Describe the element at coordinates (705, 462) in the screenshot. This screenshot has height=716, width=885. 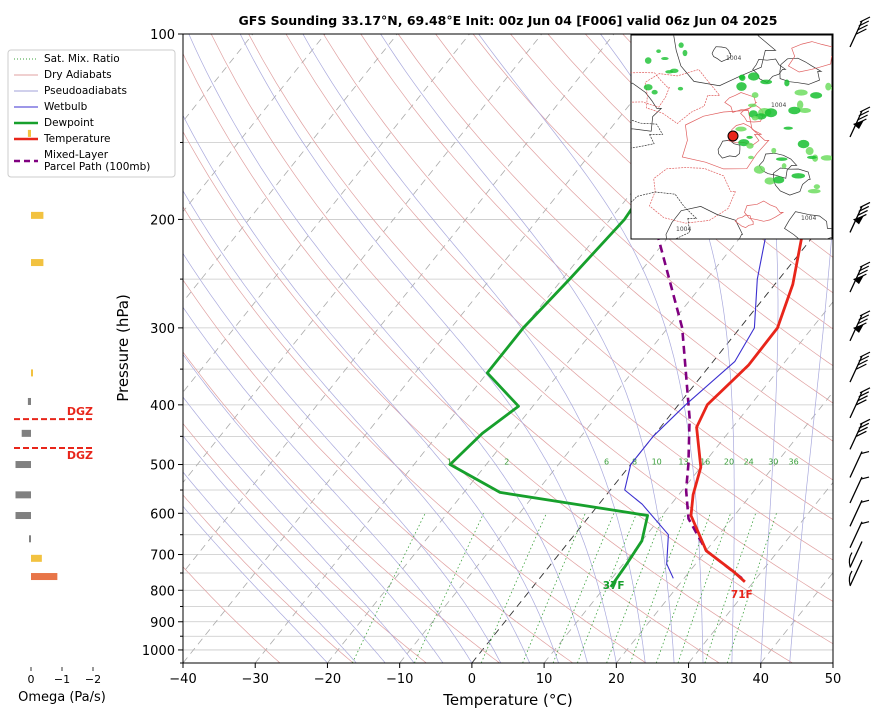
I see `mixing-ratio-label: 16` at that location.